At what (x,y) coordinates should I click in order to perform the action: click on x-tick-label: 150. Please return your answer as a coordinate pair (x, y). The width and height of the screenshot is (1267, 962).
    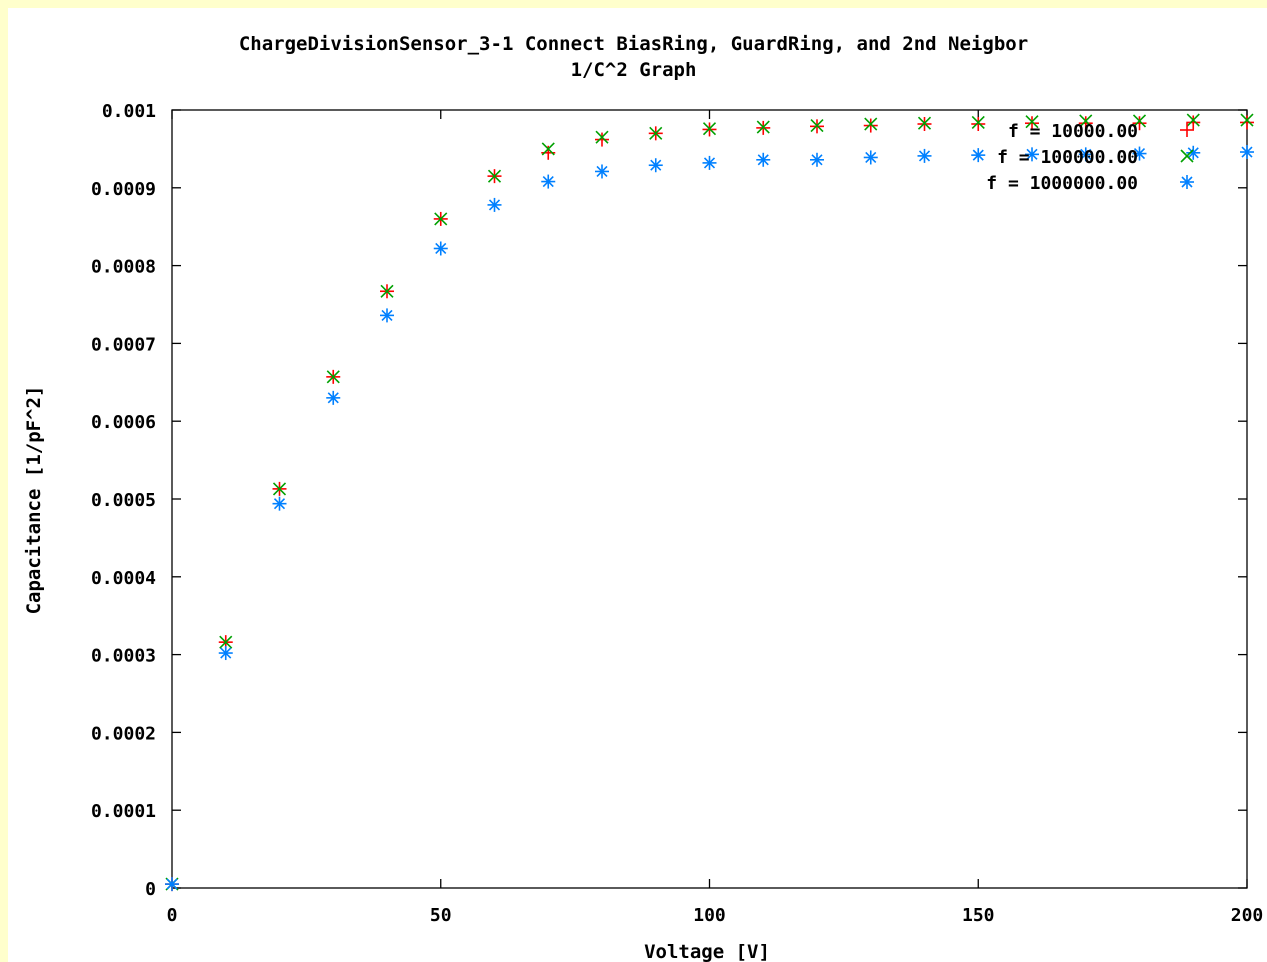
    Looking at the image, I should click on (978, 915).